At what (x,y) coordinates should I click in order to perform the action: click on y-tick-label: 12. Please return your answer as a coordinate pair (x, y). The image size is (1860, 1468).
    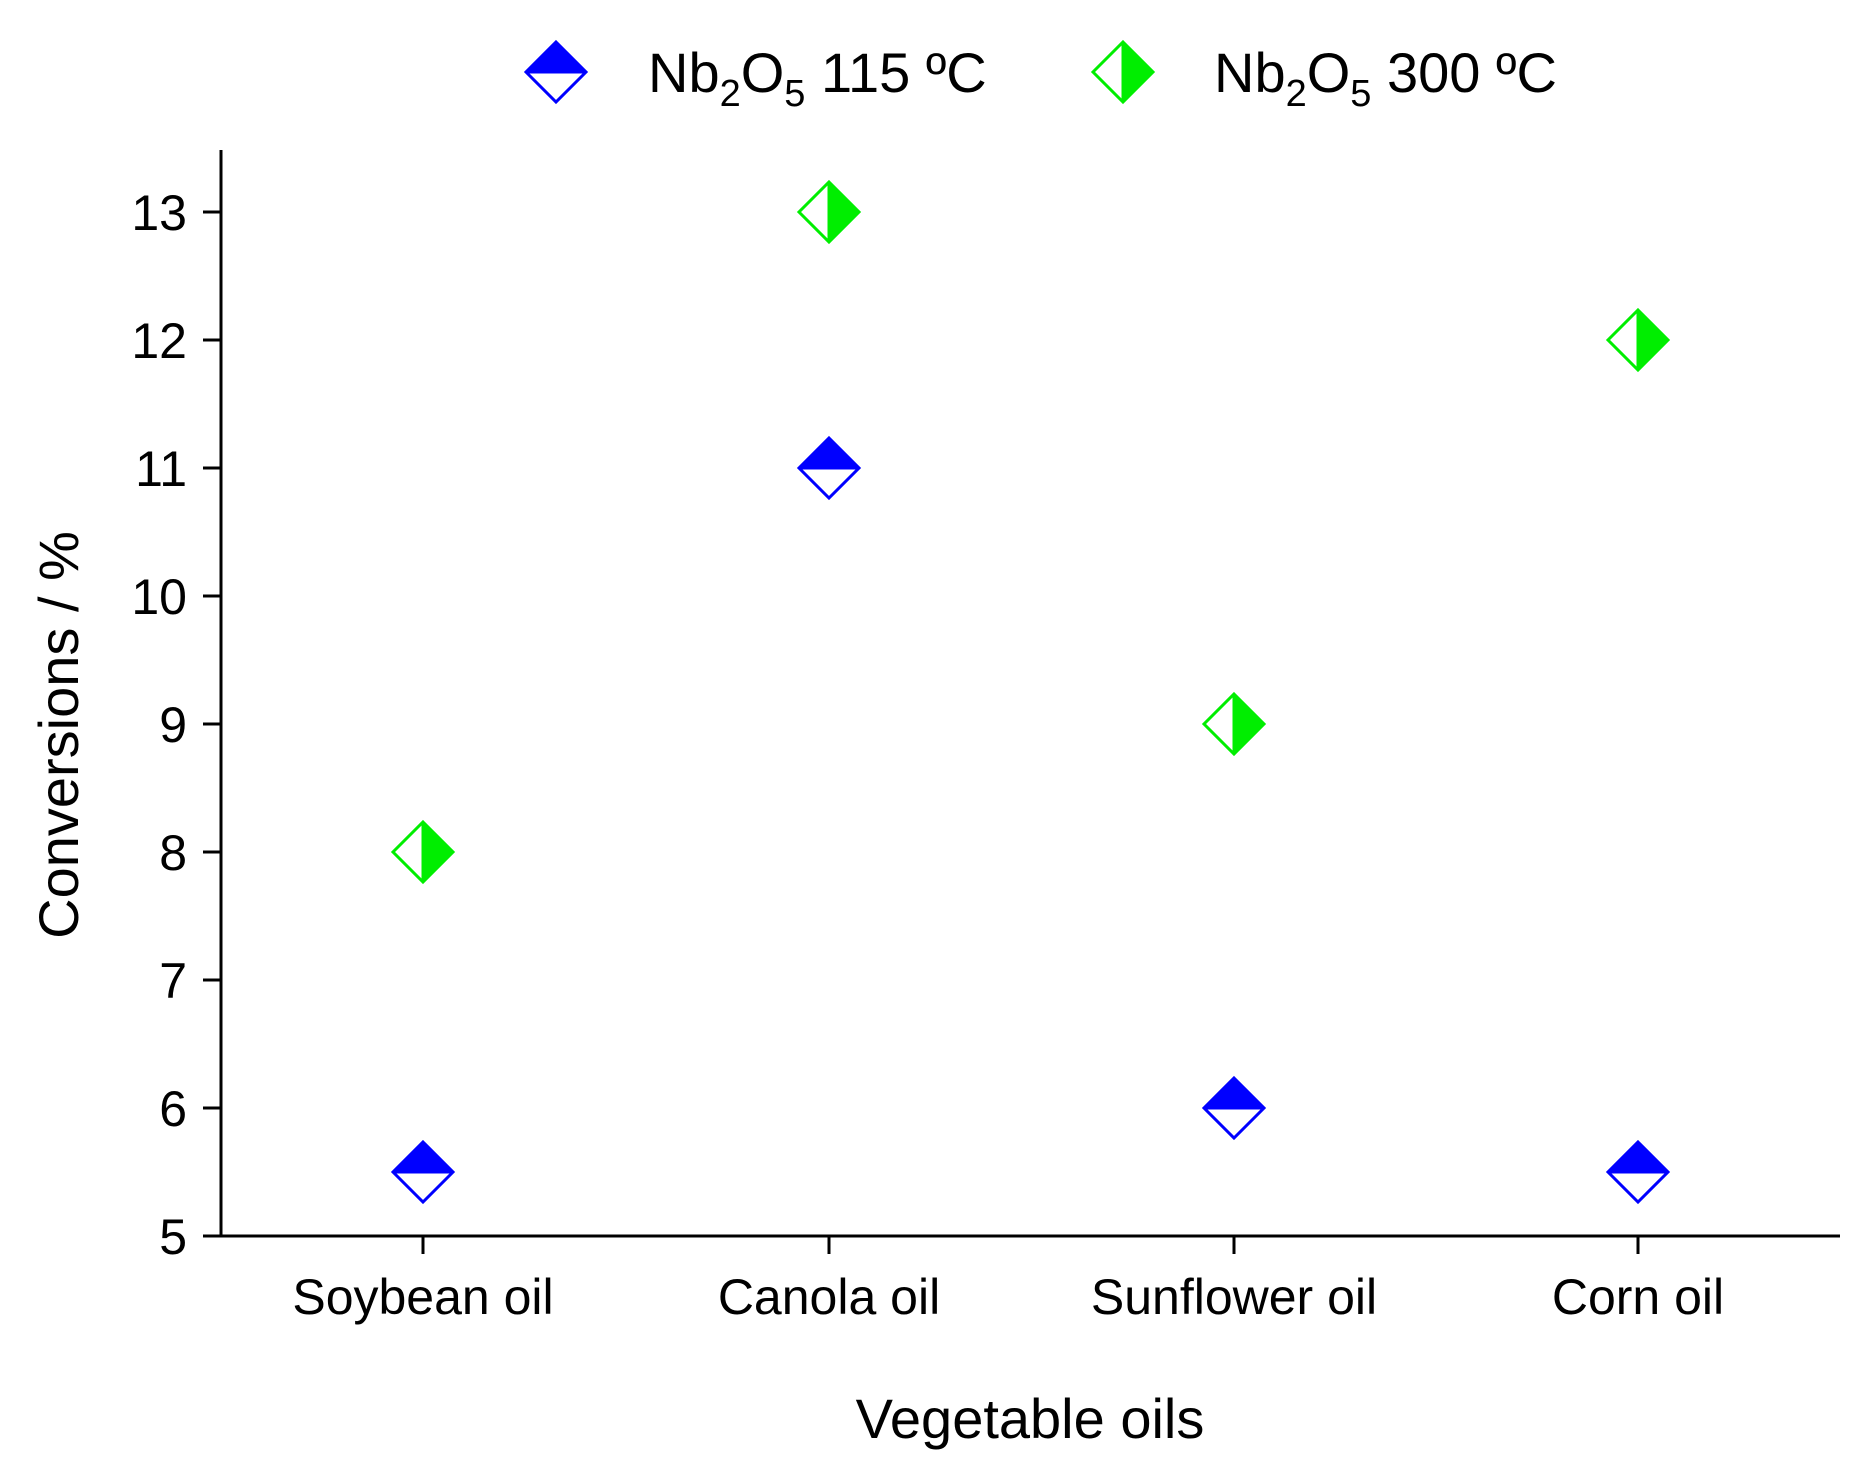
    Looking at the image, I should click on (159, 341).